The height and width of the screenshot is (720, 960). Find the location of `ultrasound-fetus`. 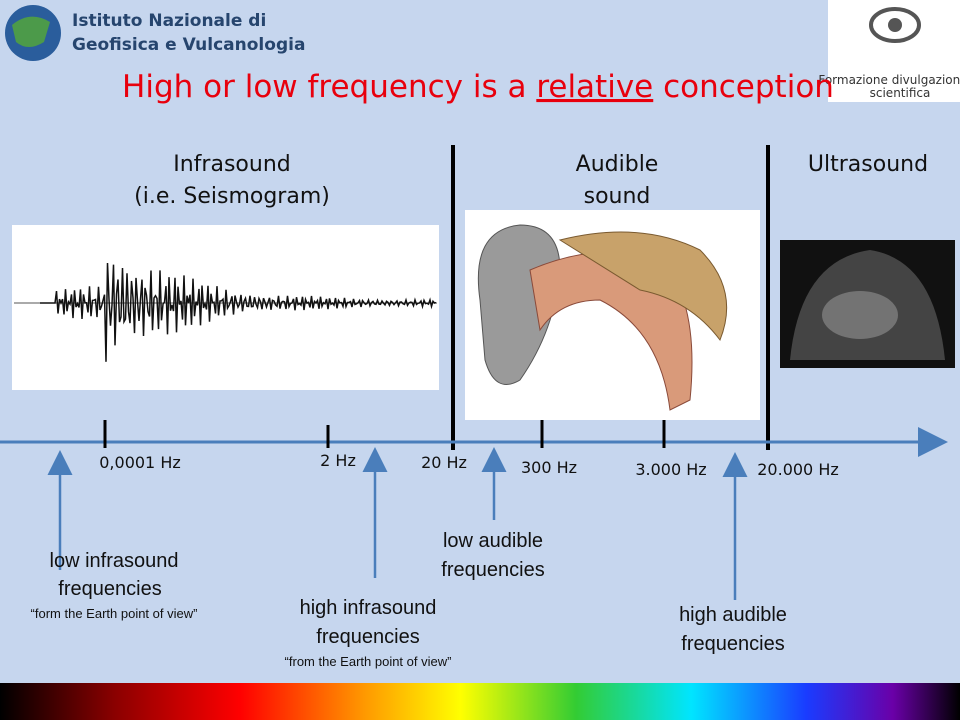

ultrasound-fetus is located at coordinates (860, 315).